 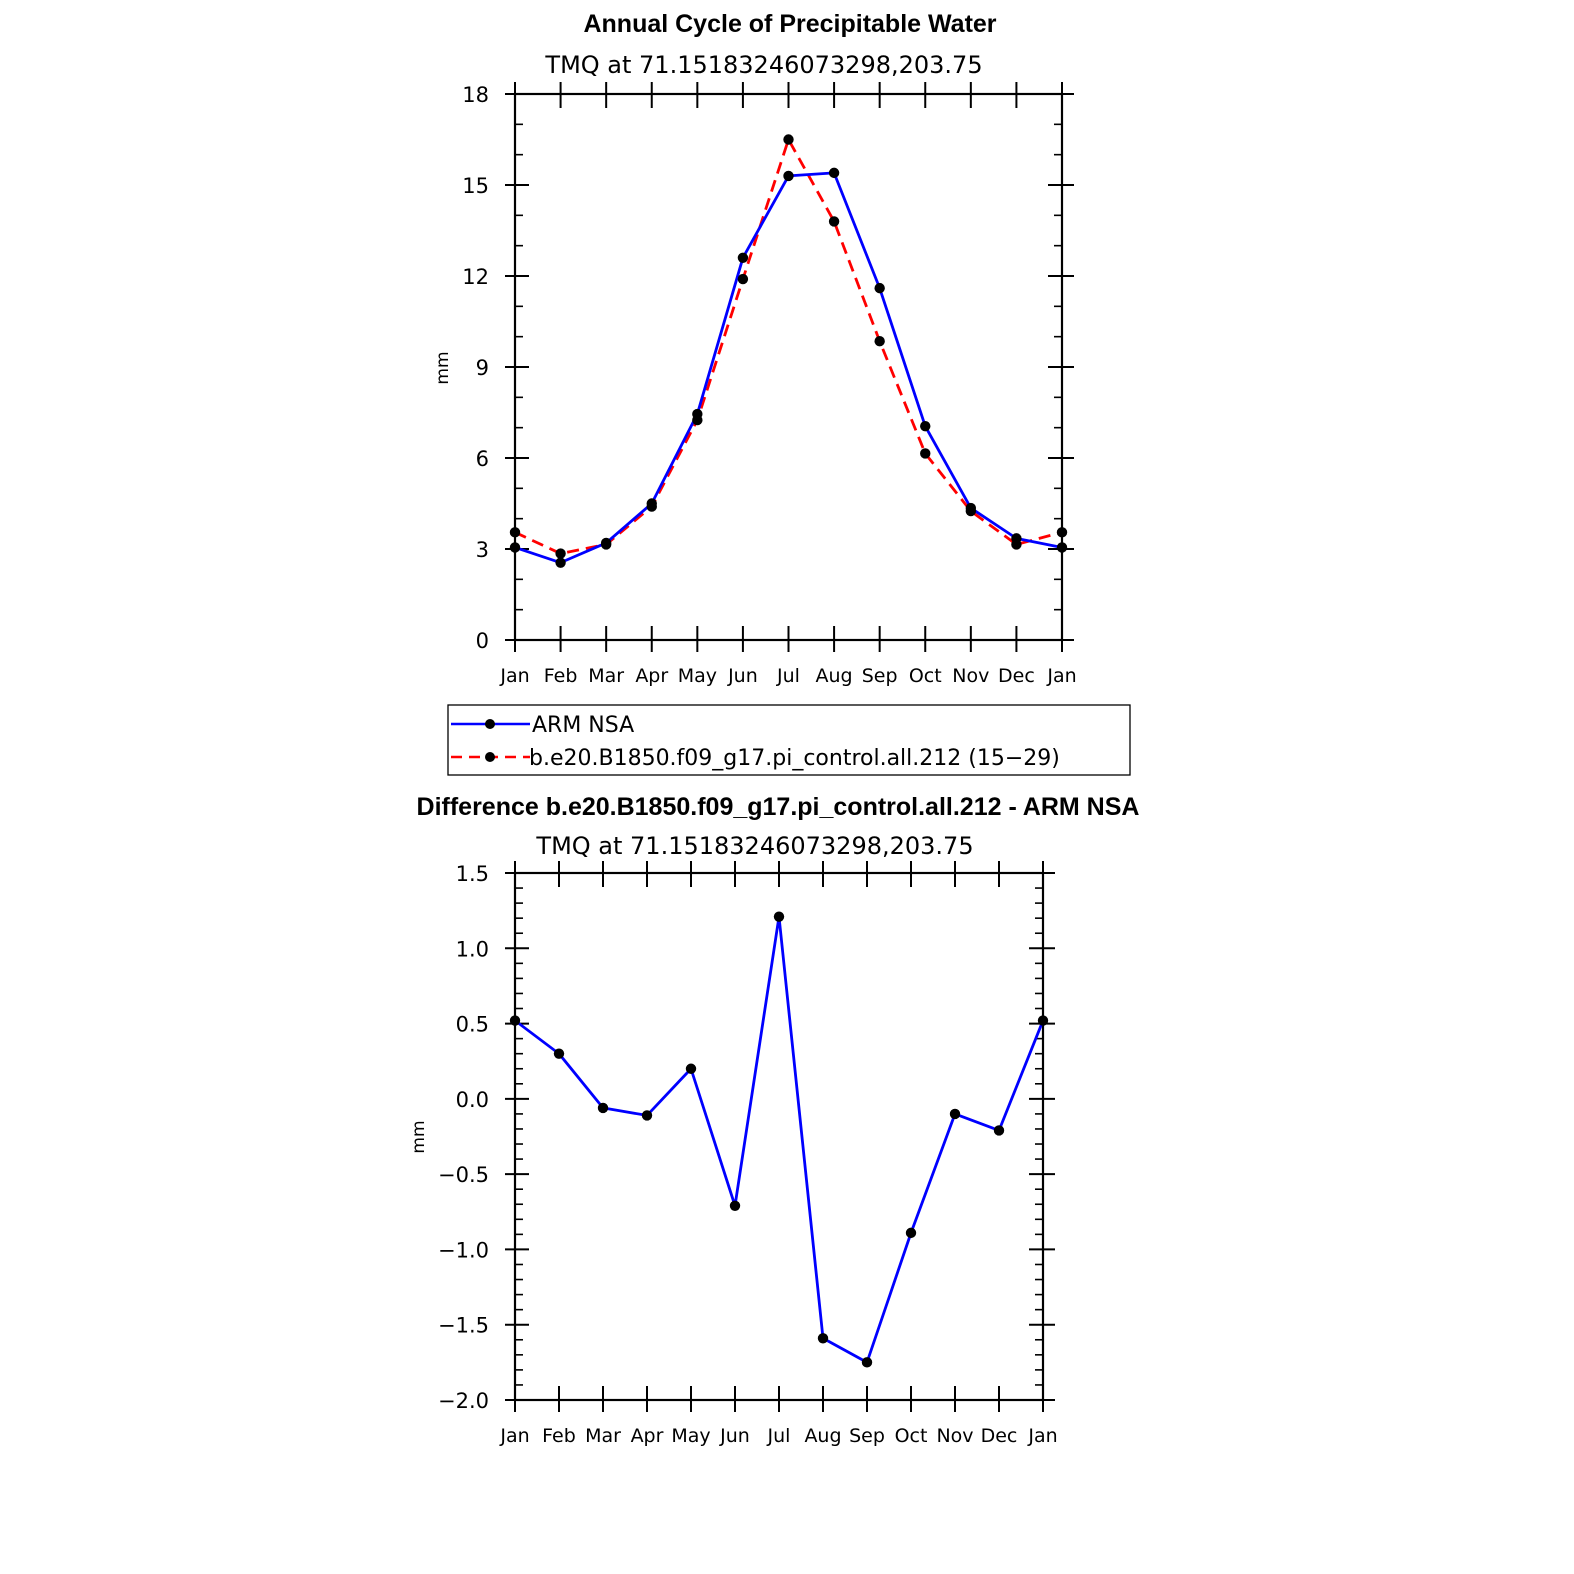 I want to click on y-tick-label: −0.5, so click(x=463, y=1175).